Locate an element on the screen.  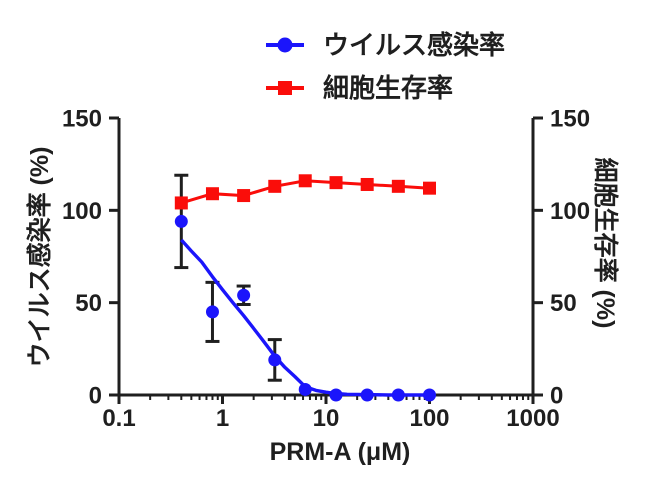
x-tick-label: 10 is located at coordinates (326, 418).